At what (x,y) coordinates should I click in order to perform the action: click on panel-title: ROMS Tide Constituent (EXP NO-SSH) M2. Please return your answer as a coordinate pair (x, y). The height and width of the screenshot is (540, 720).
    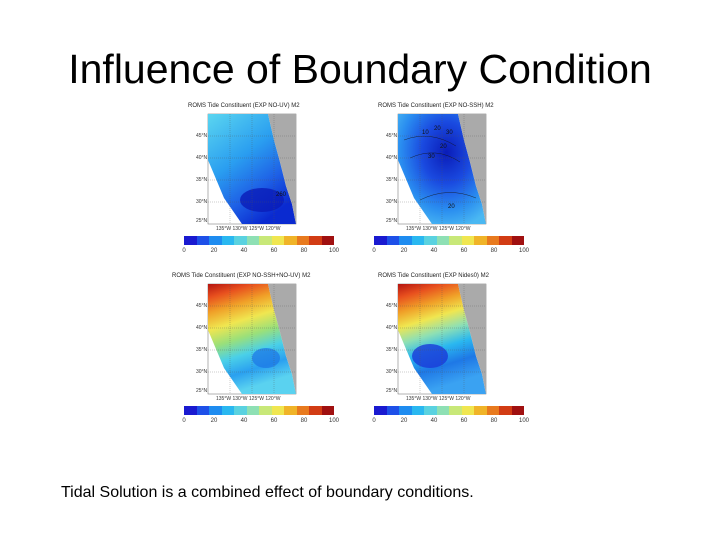
    Looking at the image, I should click on (436, 106).